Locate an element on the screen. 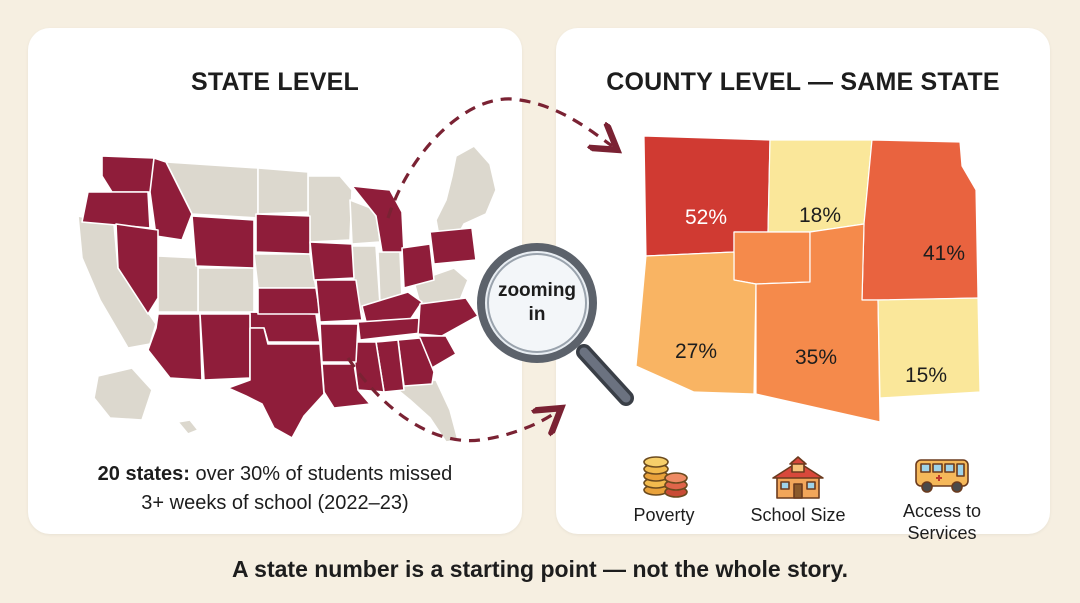  coins-icon is located at coordinates (665, 477).